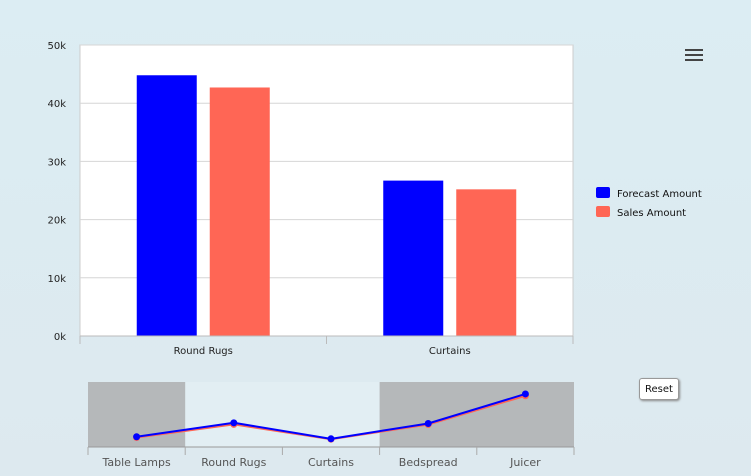 This screenshot has width=751, height=476. Describe the element at coordinates (659, 389) in the screenshot. I see `reset-zoom-button: Reset` at that location.